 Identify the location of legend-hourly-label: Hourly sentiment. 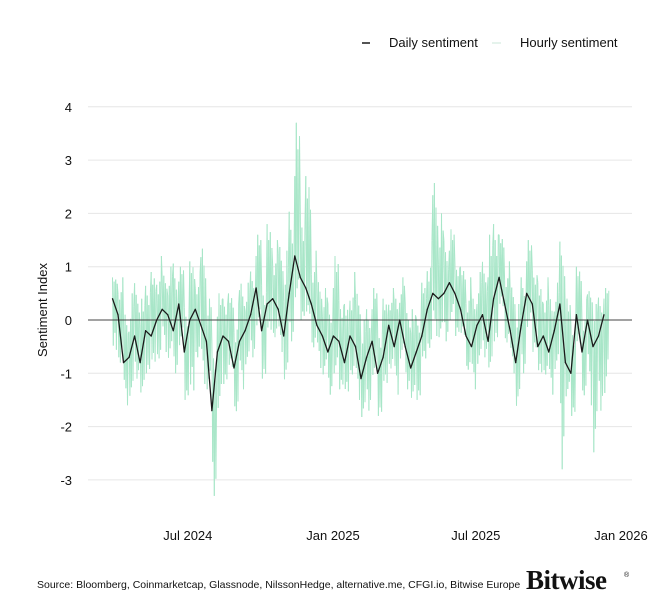
(569, 42).